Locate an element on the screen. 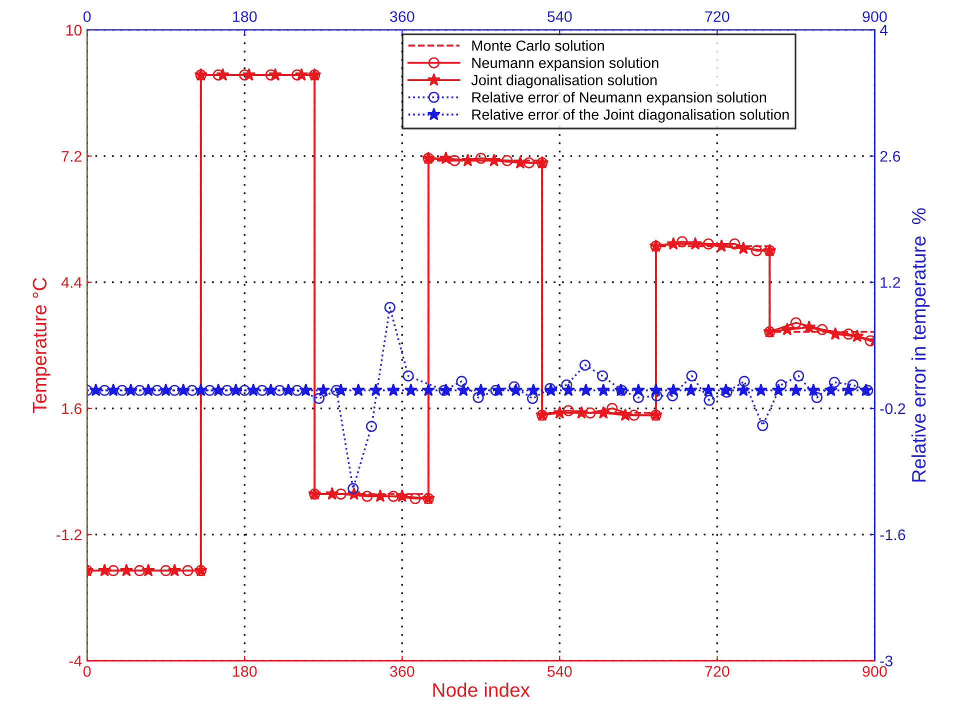  y2-tick-label: 4 is located at coordinates (884, 30).